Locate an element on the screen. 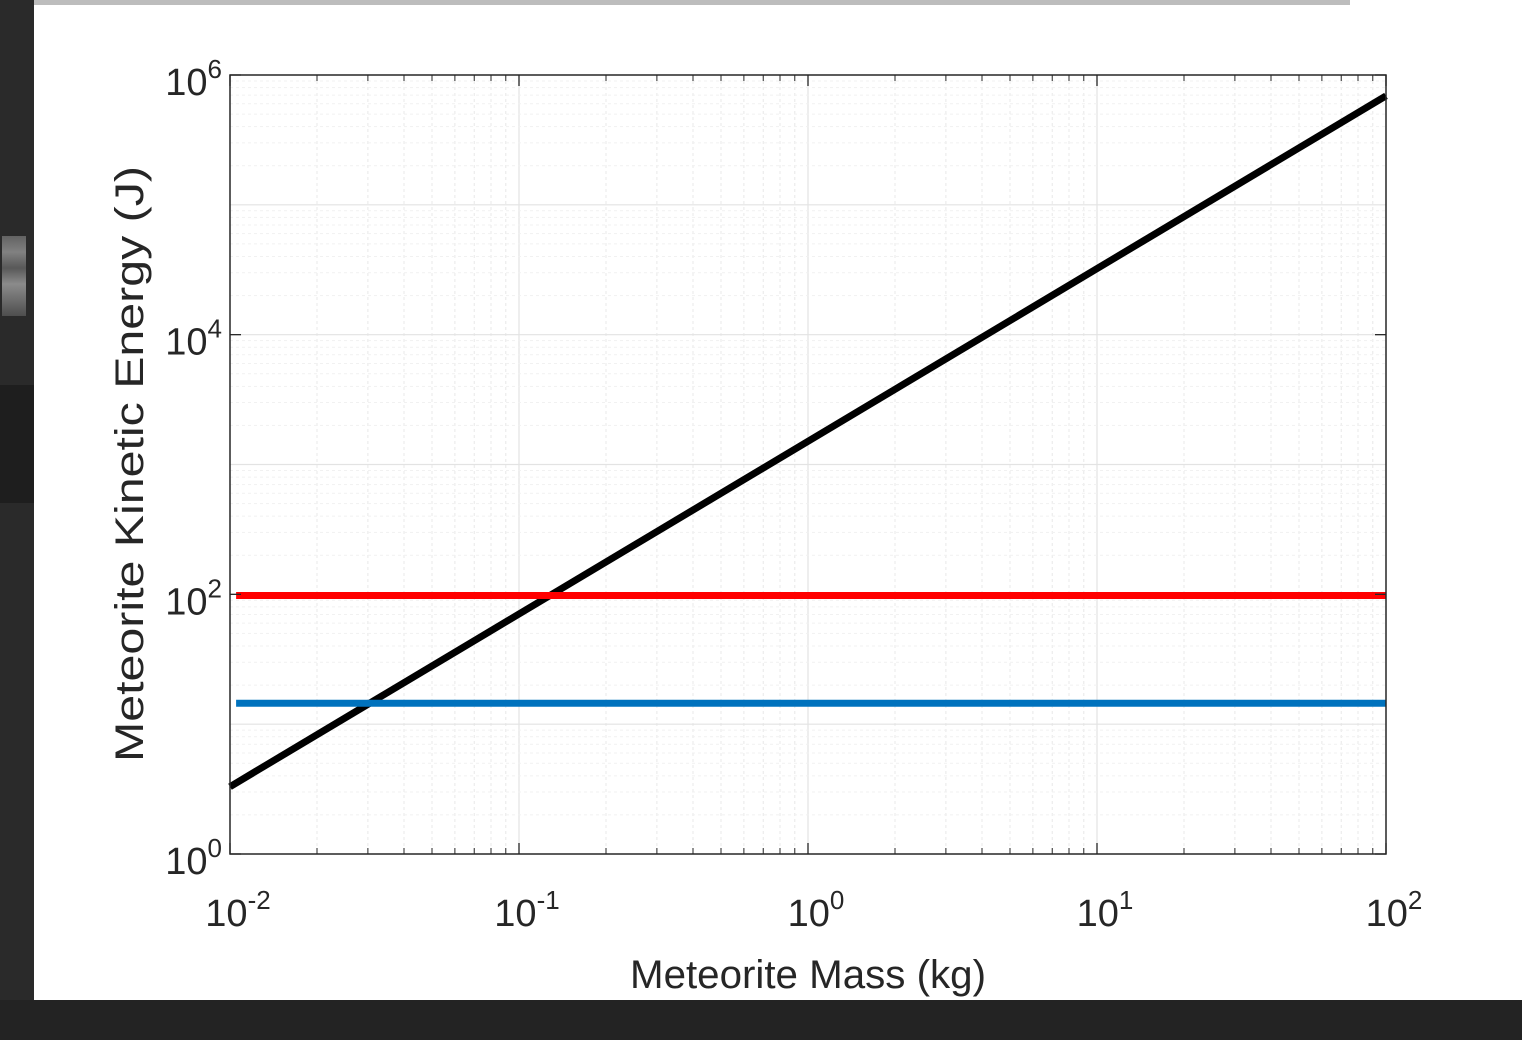  y-tick-label: 10⁴ is located at coordinates (193, 339).